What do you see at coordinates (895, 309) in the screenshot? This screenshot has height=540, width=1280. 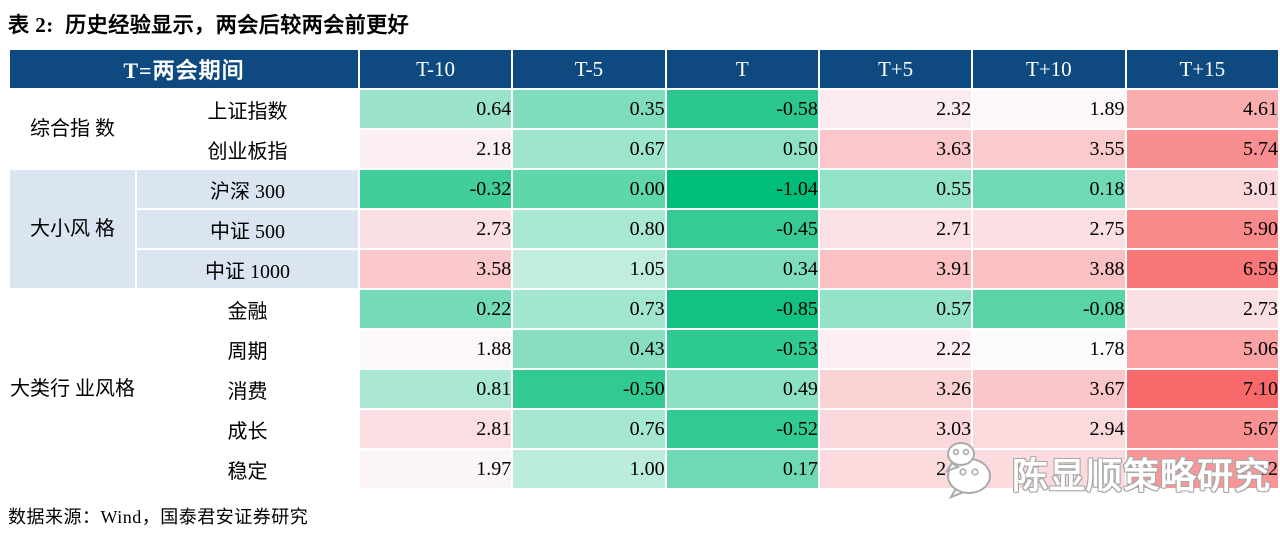 I see `value-cell: 0.57` at bounding box center [895, 309].